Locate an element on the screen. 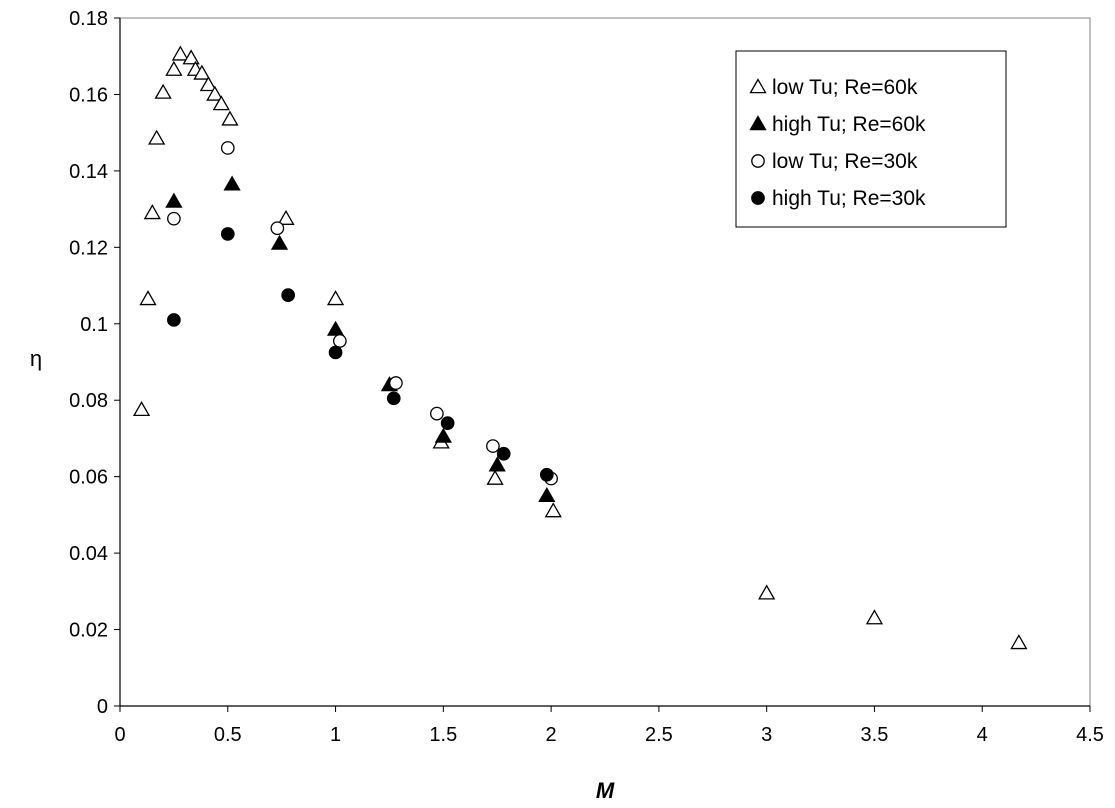  x-tick-label: 1.5 is located at coordinates (443, 735).